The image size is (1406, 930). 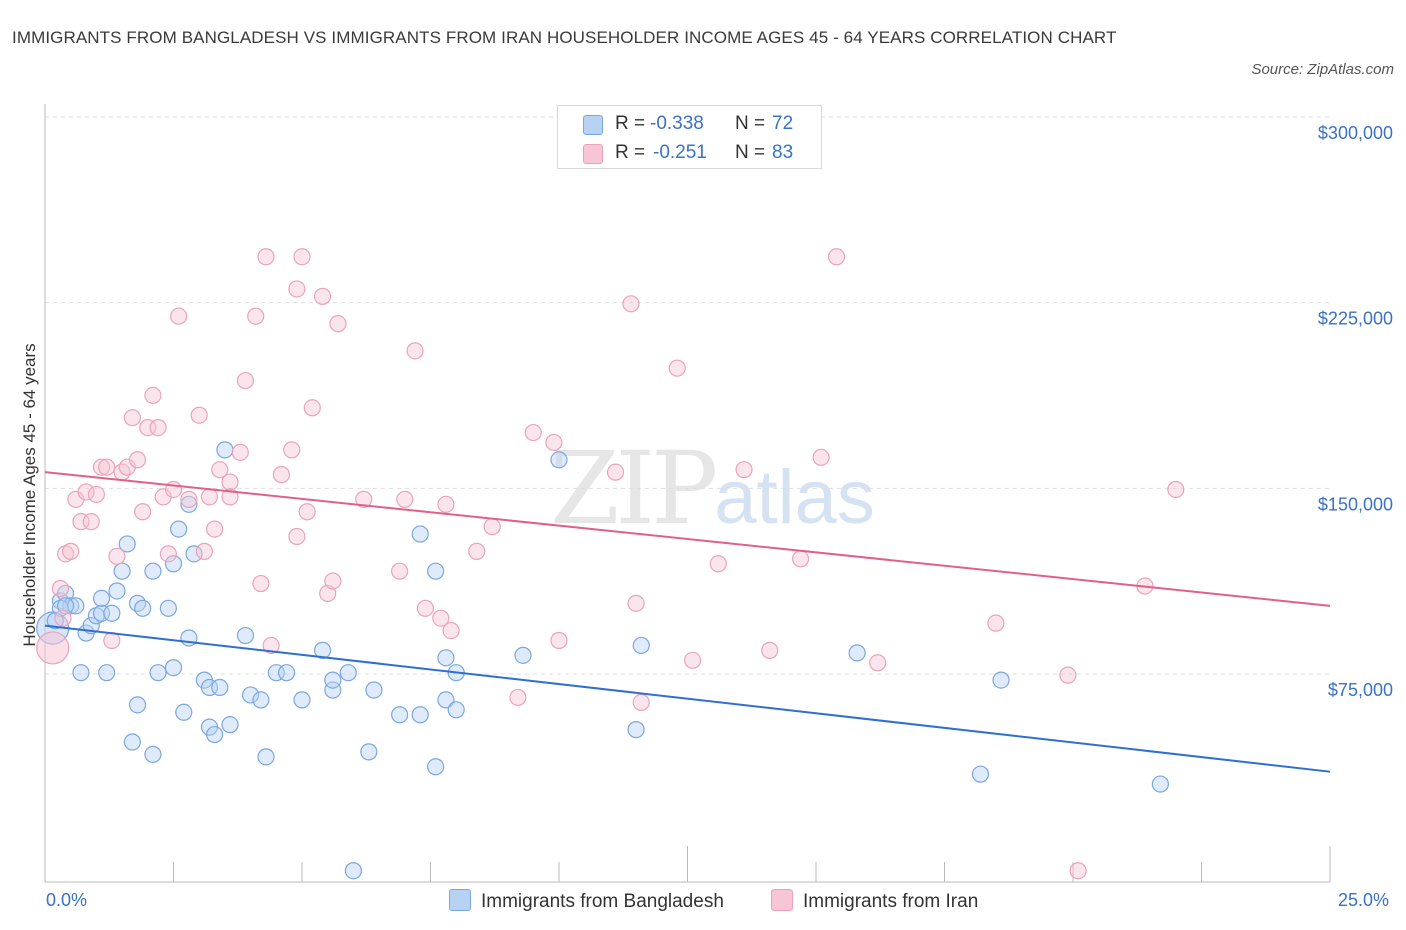 What do you see at coordinates (1360, 690) in the screenshot?
I see `y-tick-label: $75,000` at bounding box center [1360, 690].